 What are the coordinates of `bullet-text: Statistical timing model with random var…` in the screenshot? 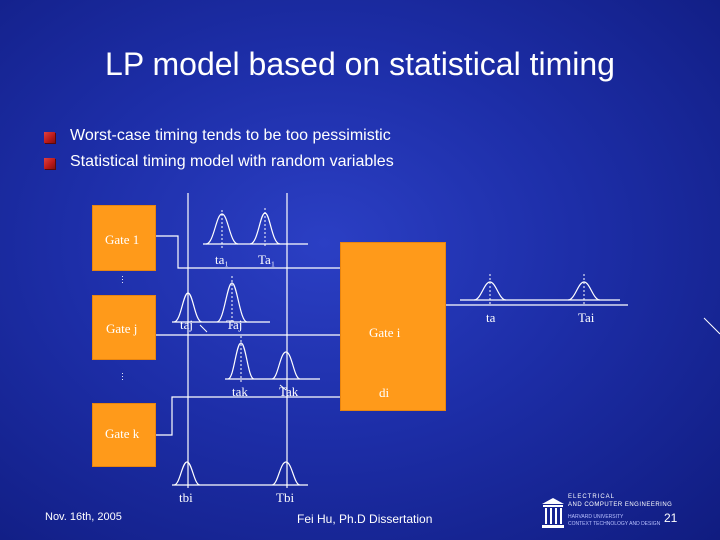 It's located at (232, 161).